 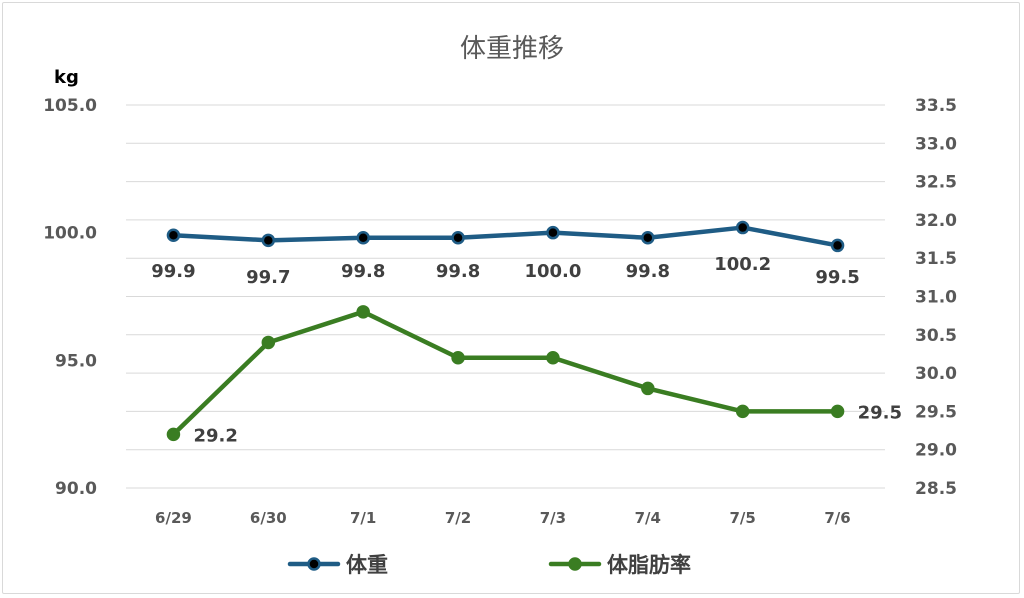 I want to click on y-right-tick-label: 32.0, so click(x=936, y=221).